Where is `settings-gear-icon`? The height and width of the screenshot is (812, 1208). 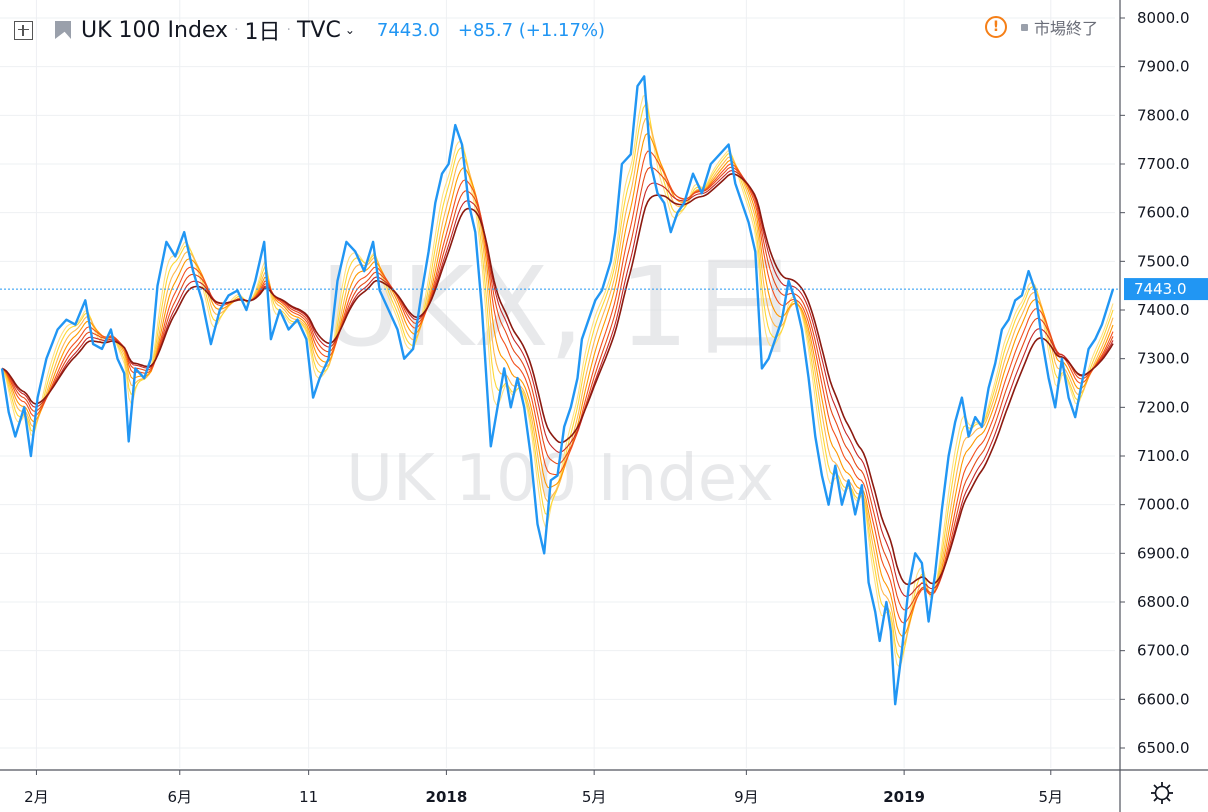
settings-gear-icon is located at coordinates (1162, 793).